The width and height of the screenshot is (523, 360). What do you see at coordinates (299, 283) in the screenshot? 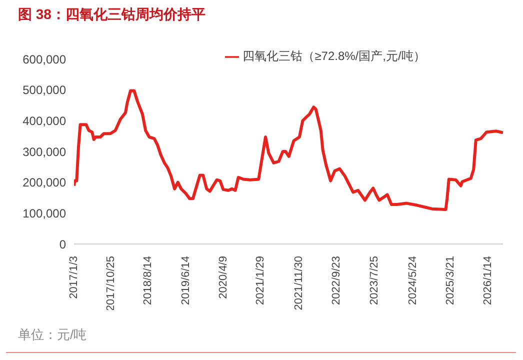
I see `x-tick-label: 2021/11/30` at bounding box center [299, 283].